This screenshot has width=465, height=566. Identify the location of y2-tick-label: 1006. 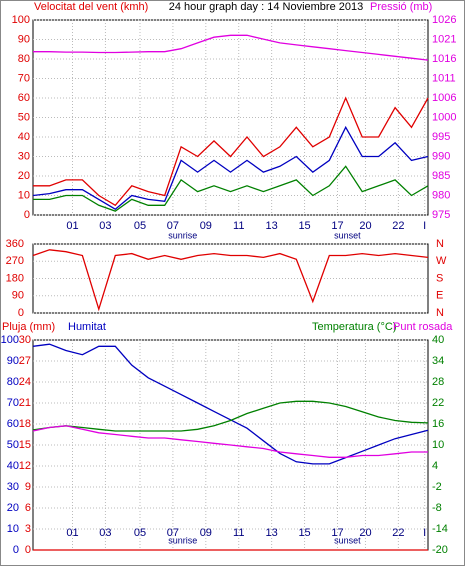
(444, 98).